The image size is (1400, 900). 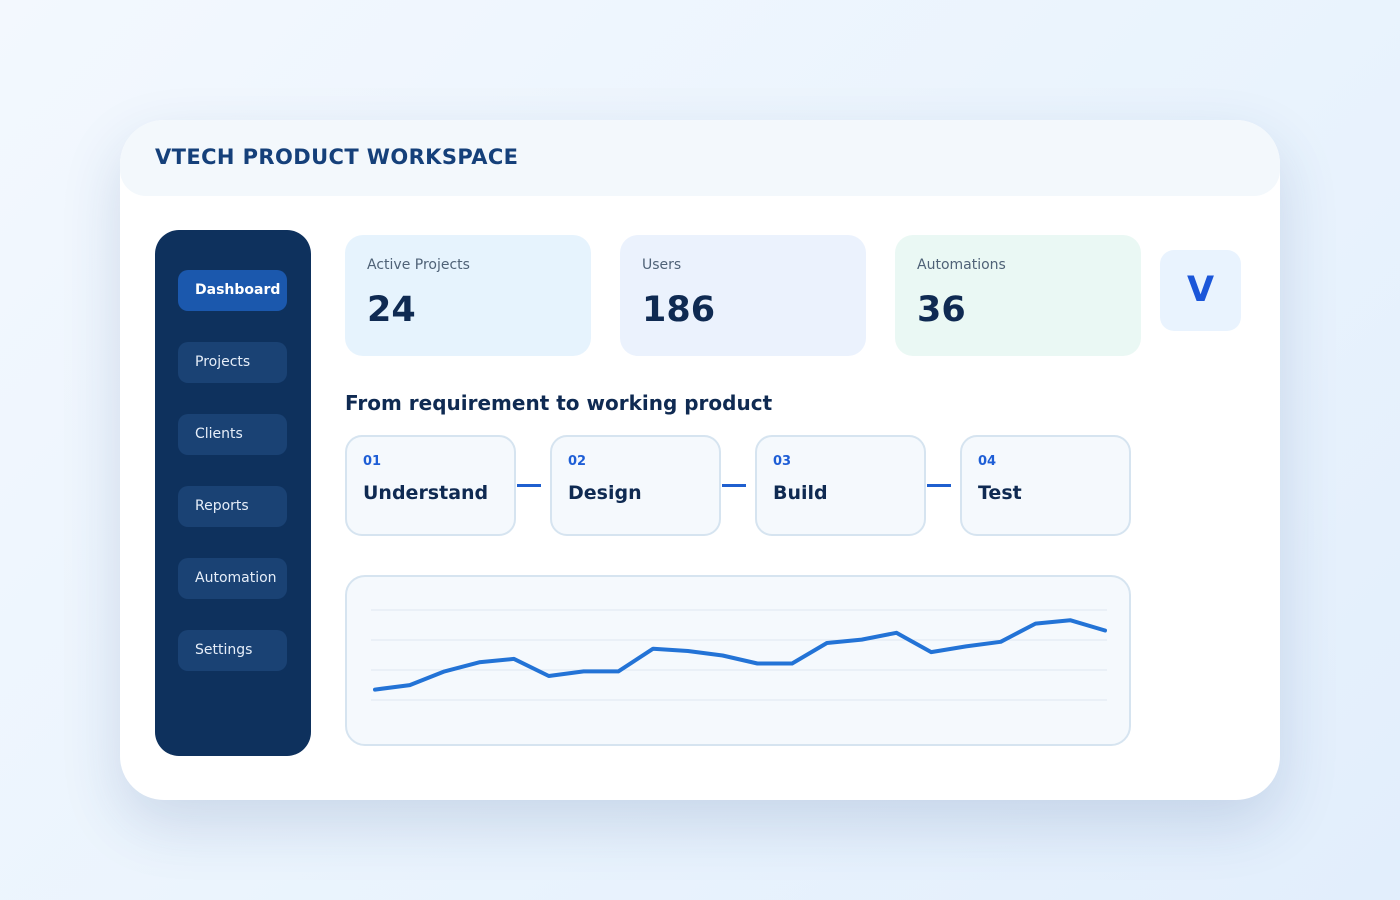 What do you see at coordinates (1000, 493) in the screenshot?
I see `step-name: Test` at bounding box center [1000, 493].